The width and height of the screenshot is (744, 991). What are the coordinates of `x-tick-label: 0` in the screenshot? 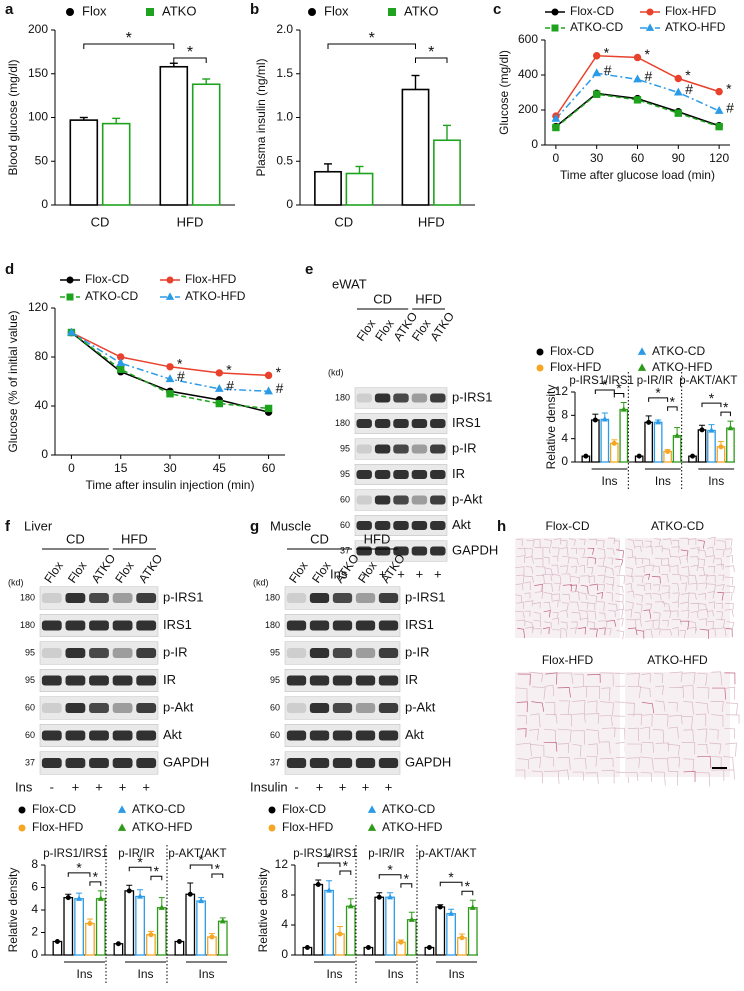 It's located at (556, 158).